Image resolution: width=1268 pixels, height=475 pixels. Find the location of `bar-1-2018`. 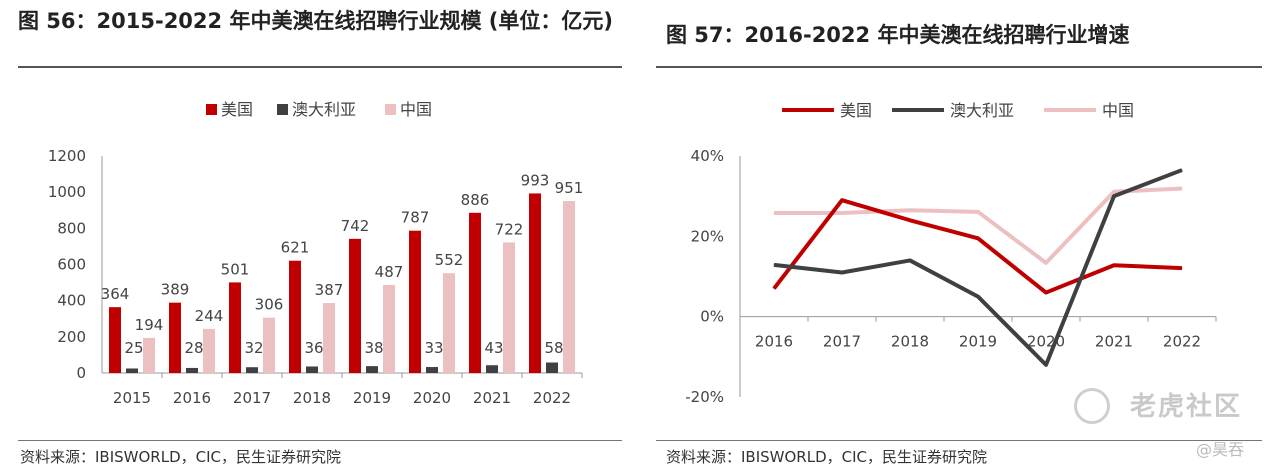

bar-1-2018 is located at coordinates (312, 369).